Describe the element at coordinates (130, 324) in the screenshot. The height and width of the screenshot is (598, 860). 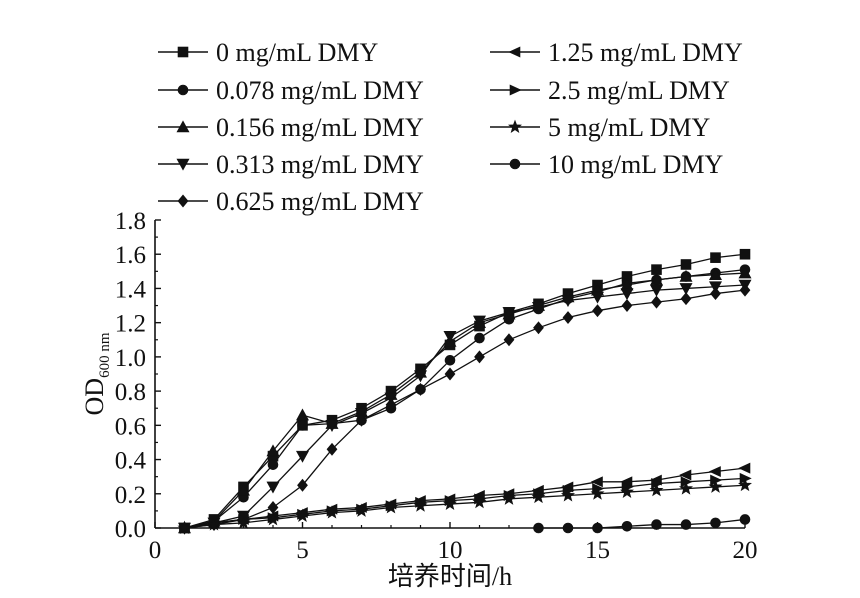
I see `y-tick-label: 1.2` at that location.